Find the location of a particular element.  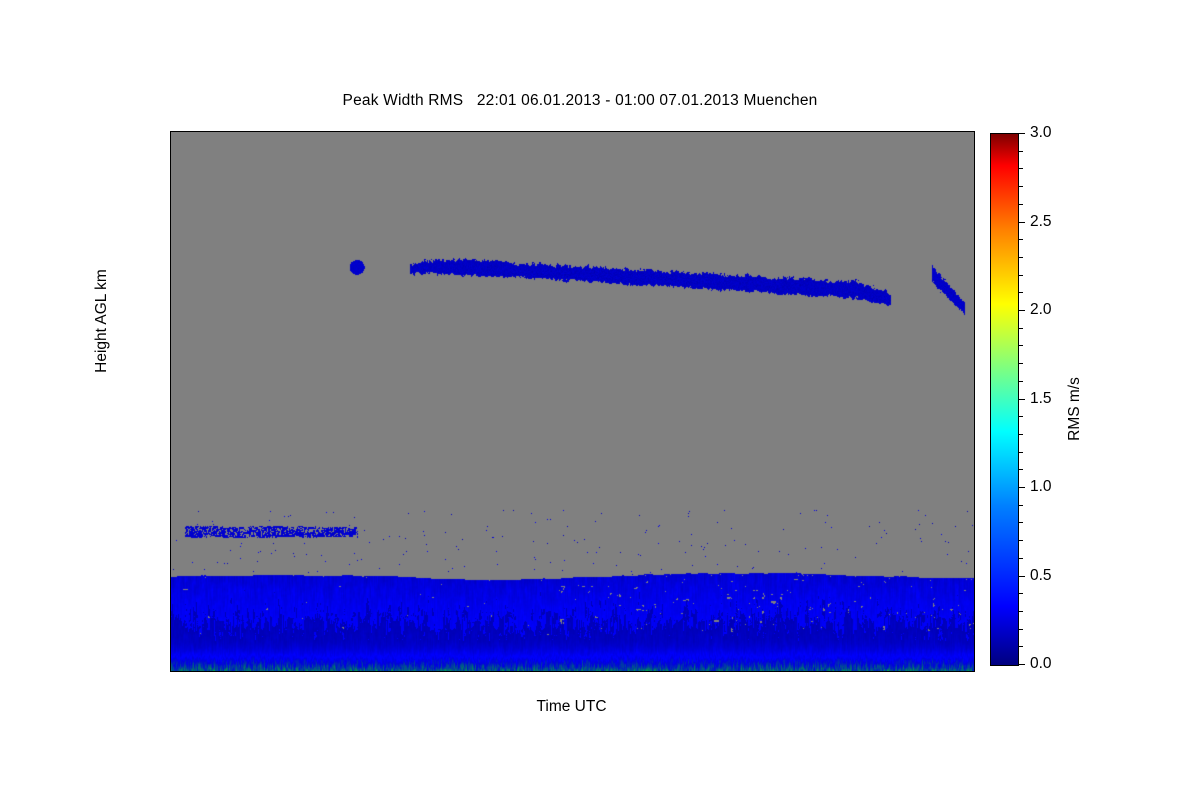

colorbar: 0.0 0.5 1.0 1.5 2.0 2.5 3.0 is located at coordinates (1021, 398).